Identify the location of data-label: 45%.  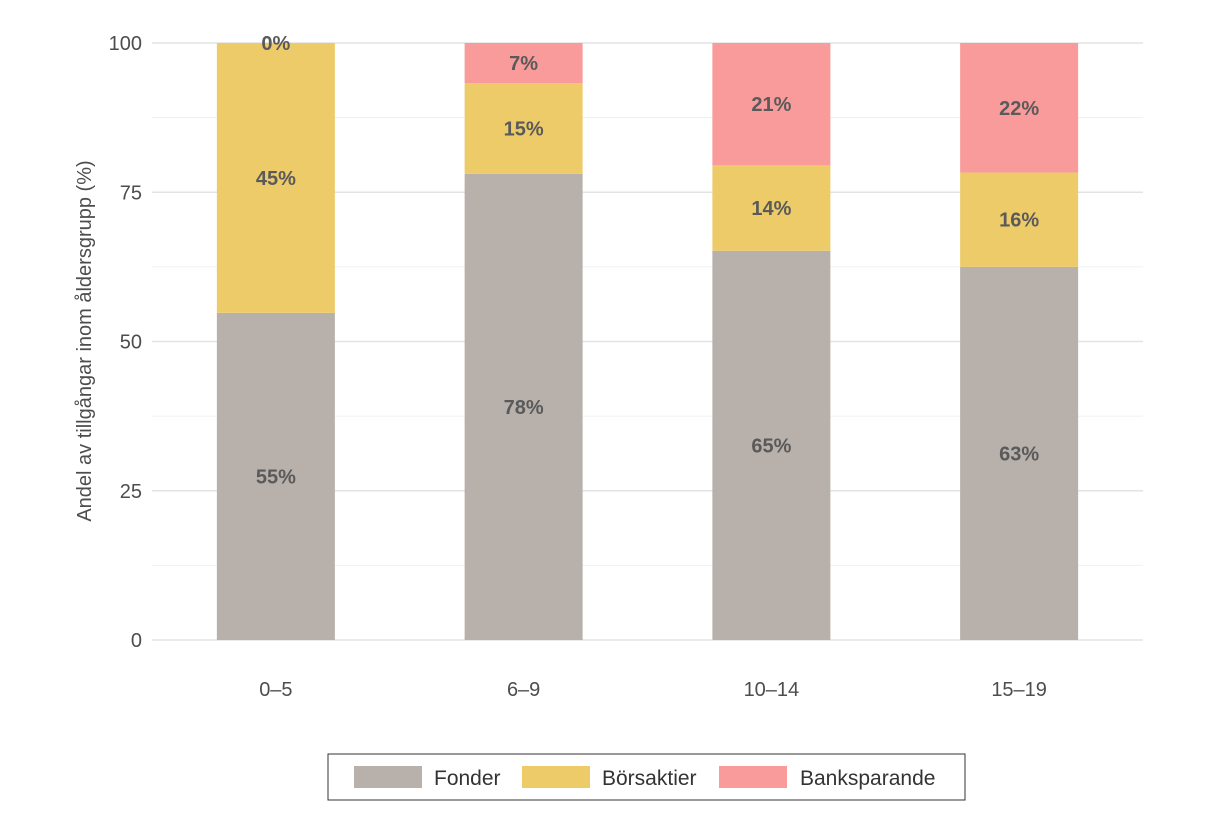
(276, 179).